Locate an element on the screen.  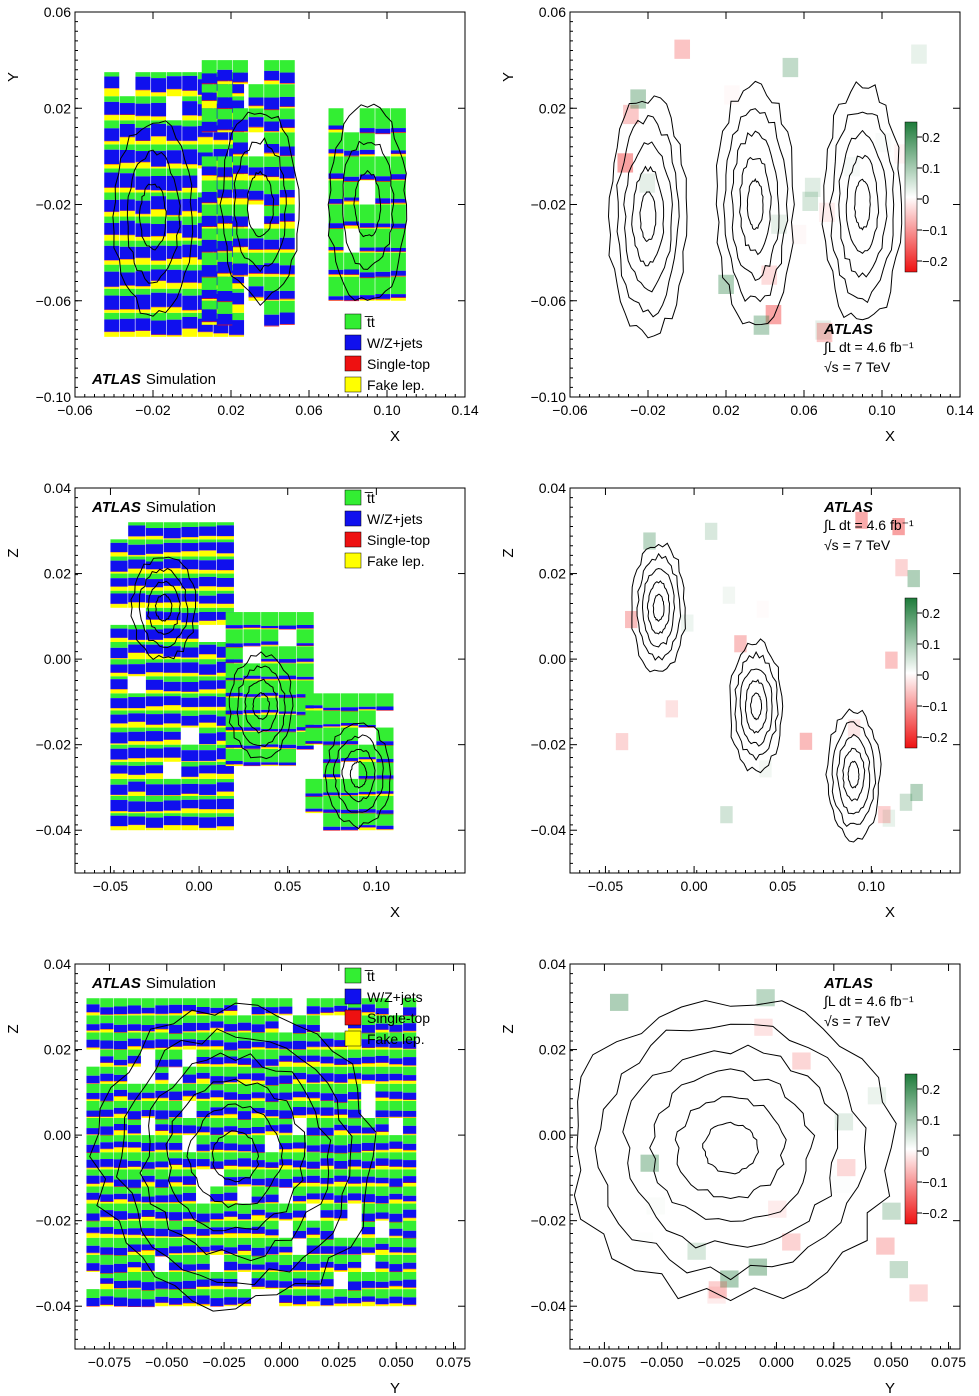
legend-label-wz: W/Z+jets is located at coordinates (395, 519).